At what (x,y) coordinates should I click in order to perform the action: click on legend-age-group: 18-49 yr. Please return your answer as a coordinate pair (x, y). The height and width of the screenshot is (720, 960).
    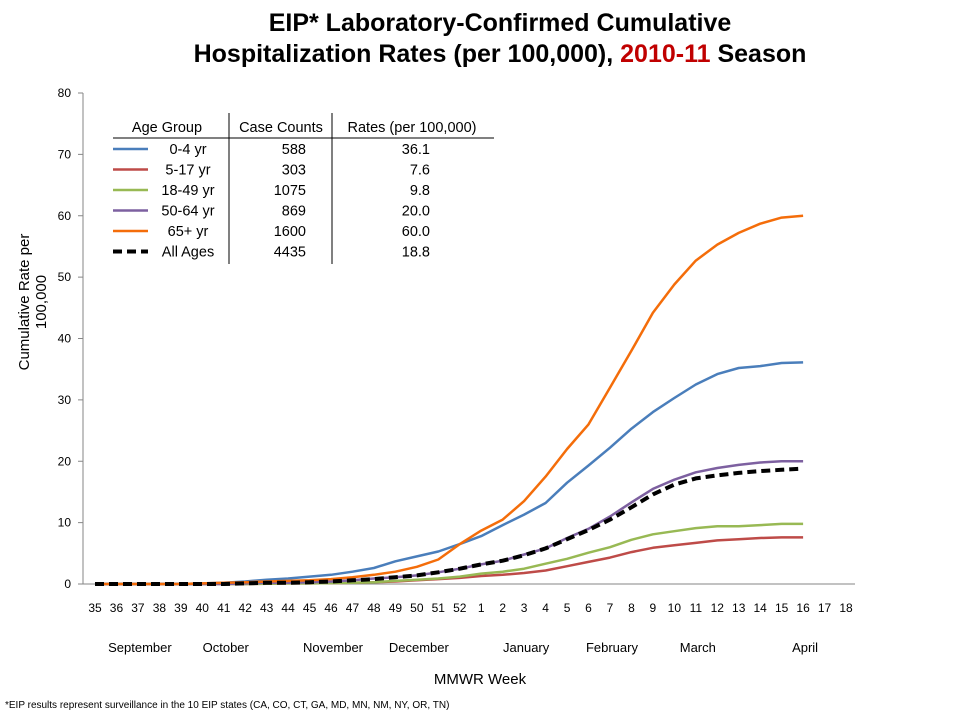
    Looking at the image, I should click on (187, 191).